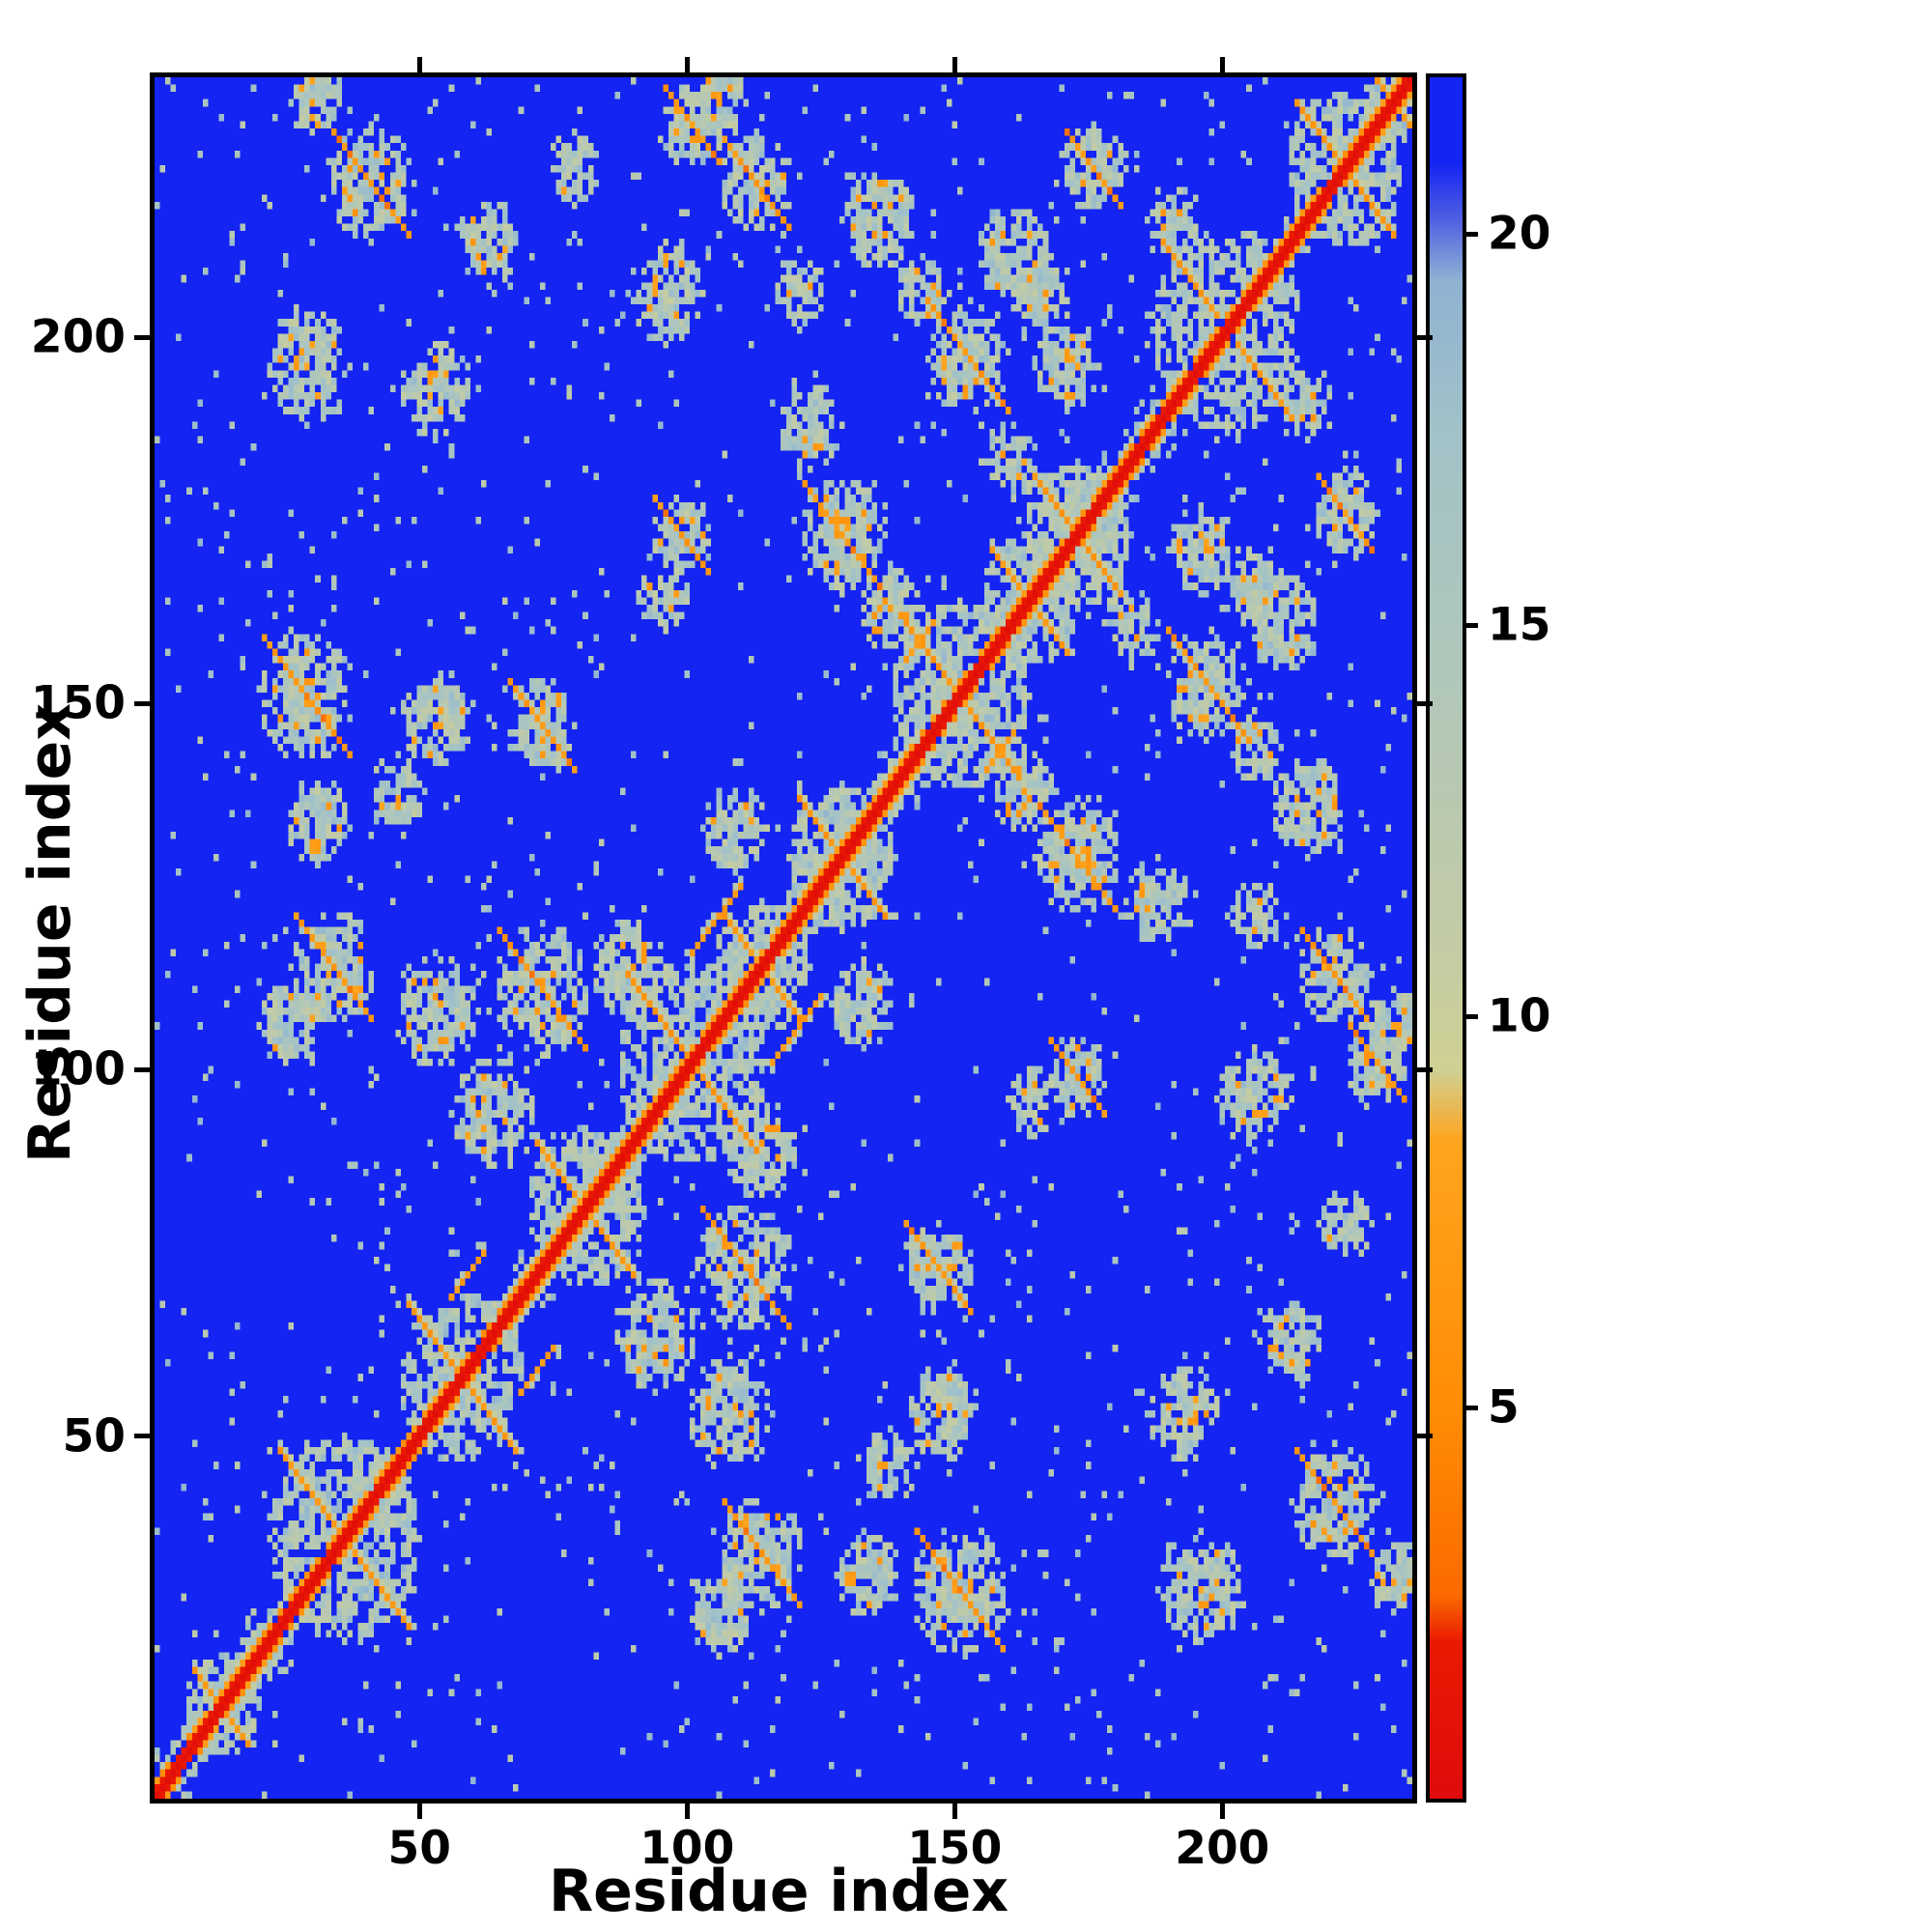  I want to click on y-tick-label-50: 50, so click(94, 1436).